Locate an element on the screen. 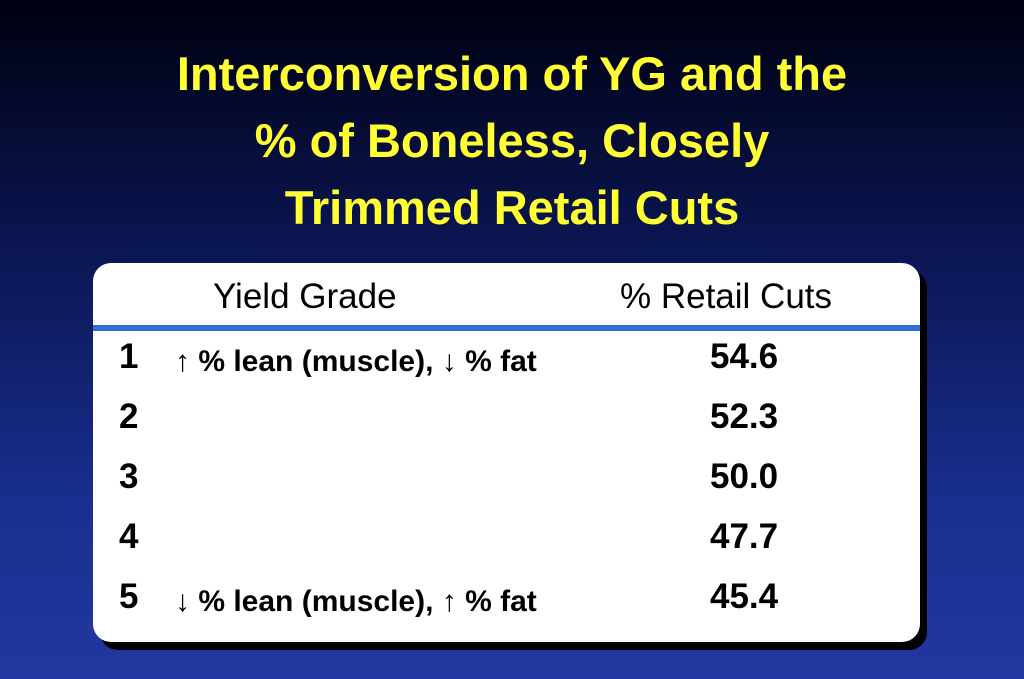 The image size is (1024, 679). title-line: Trimmed Retail Cuts is located at coordinates (512, 207).